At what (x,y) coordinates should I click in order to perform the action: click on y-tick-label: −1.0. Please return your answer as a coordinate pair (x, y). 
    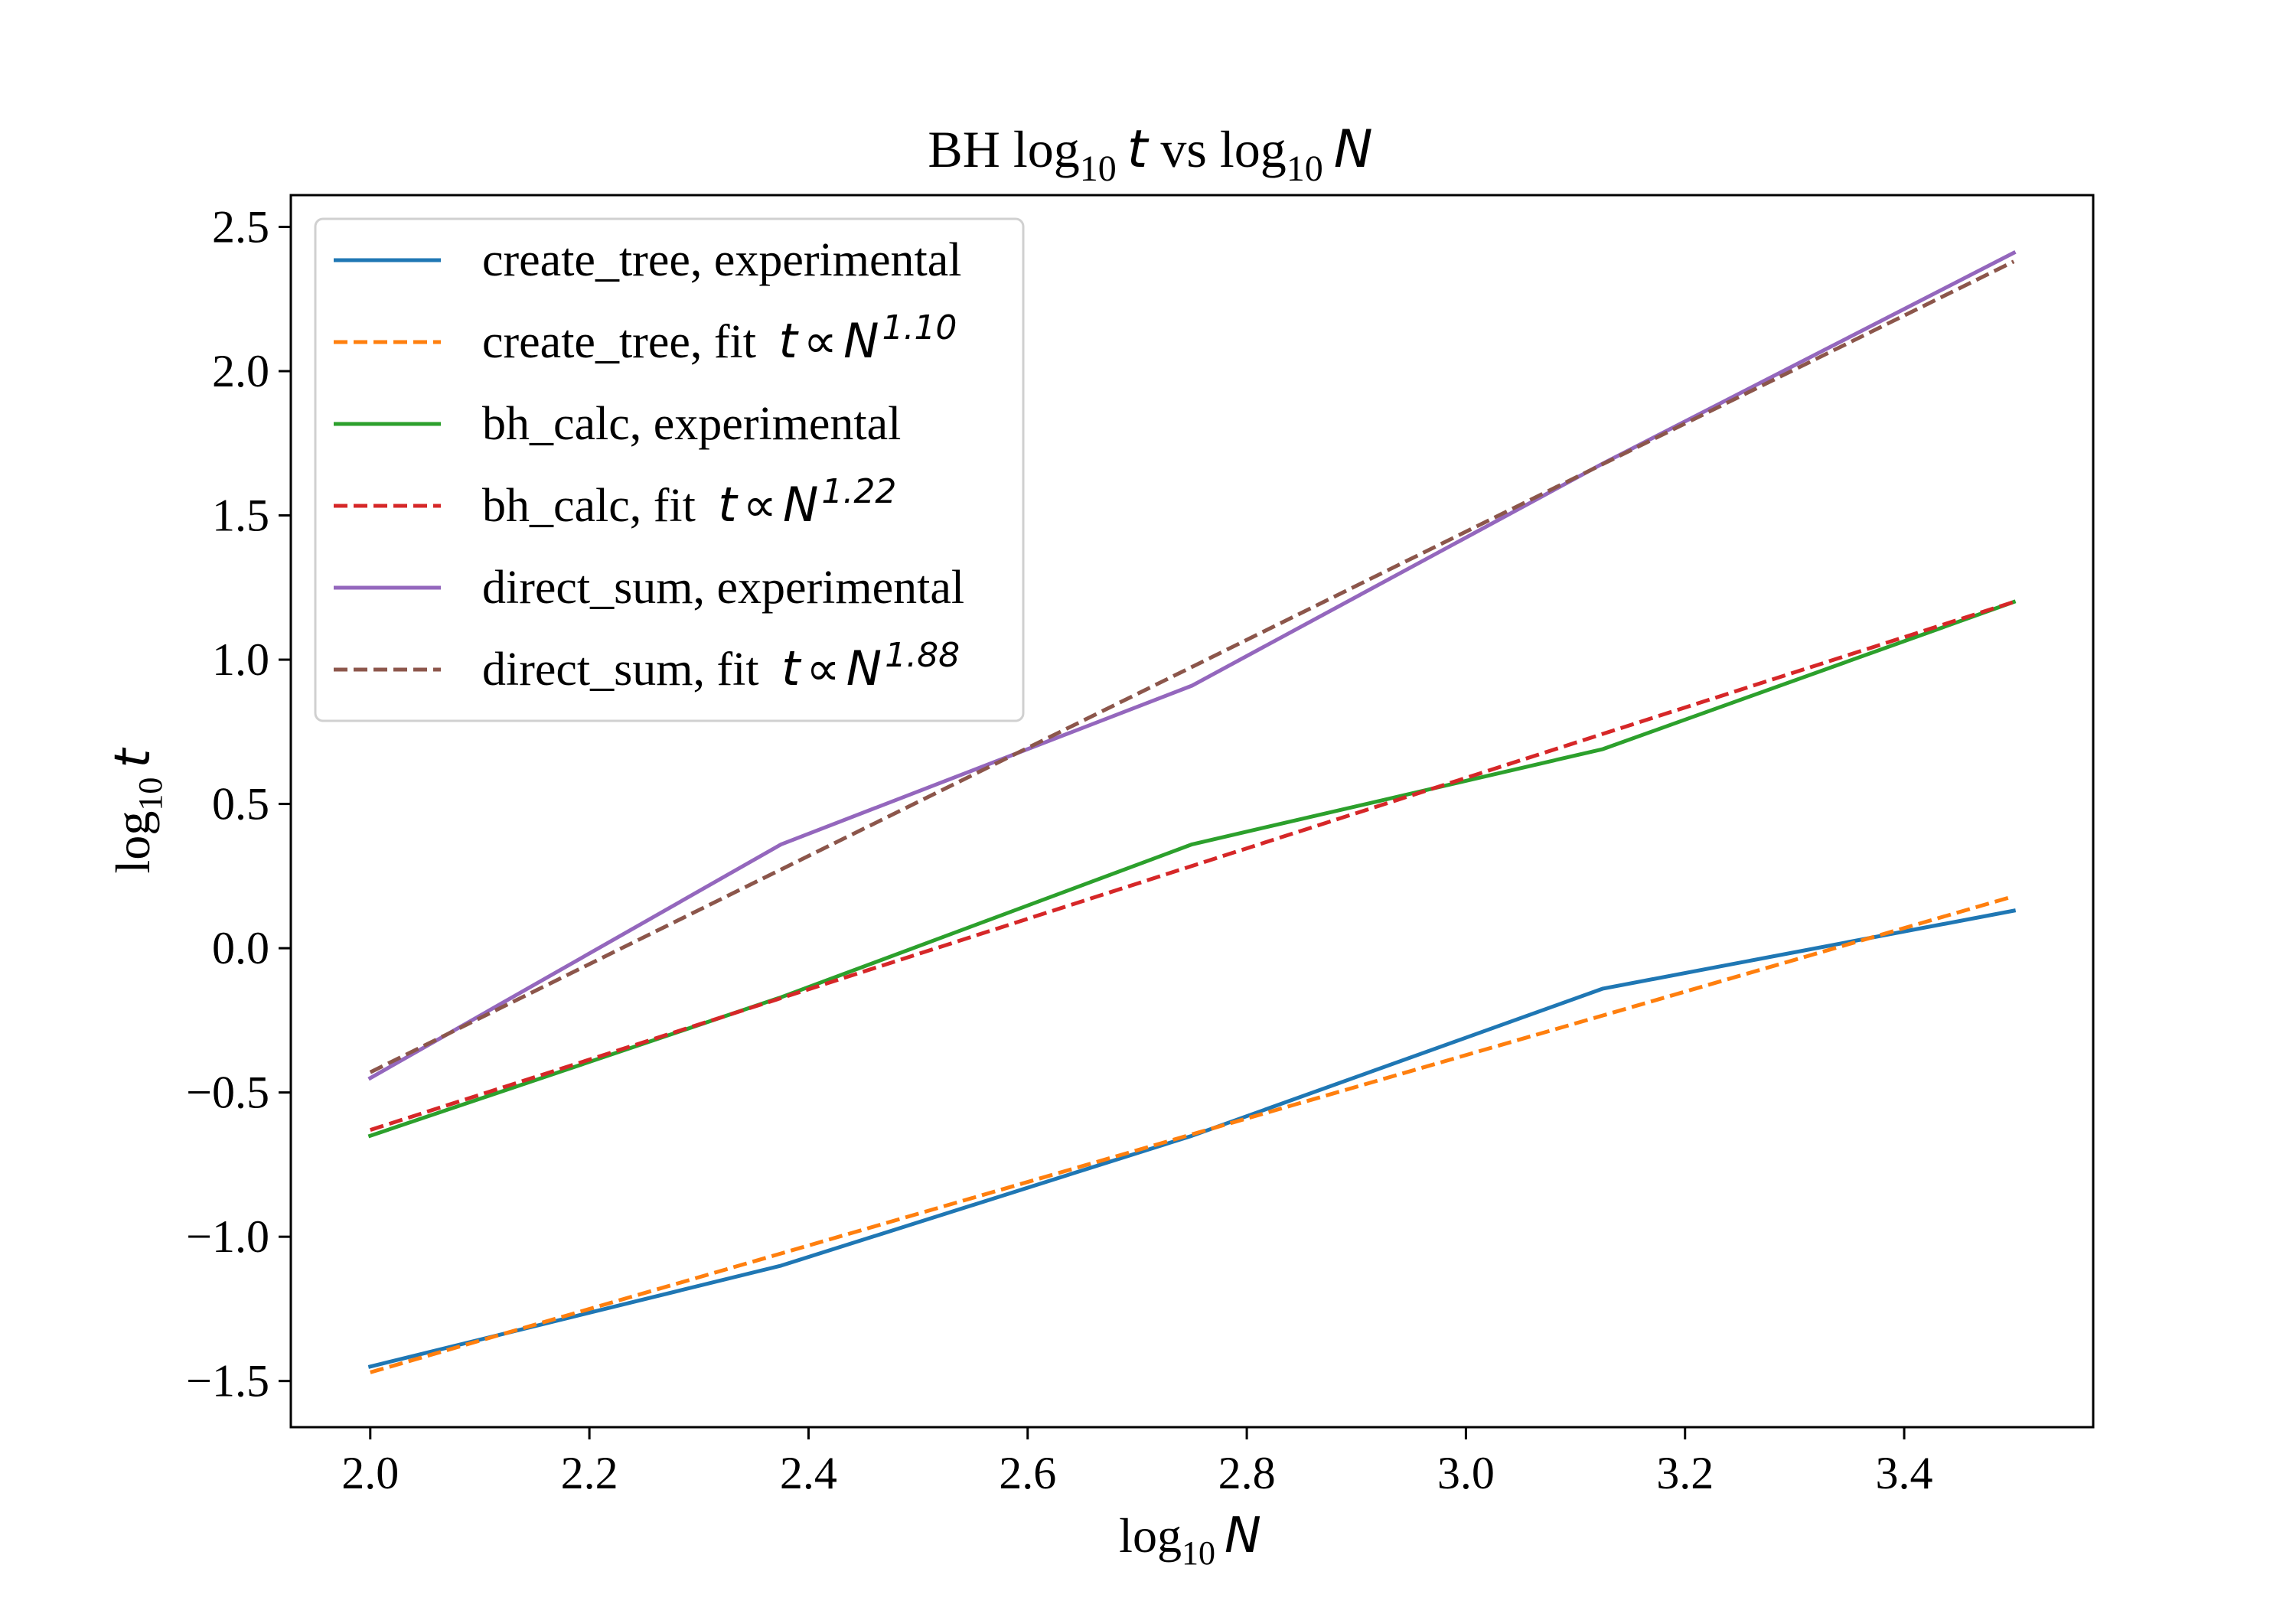
    Looking at the image, I should click on (227, 1236).